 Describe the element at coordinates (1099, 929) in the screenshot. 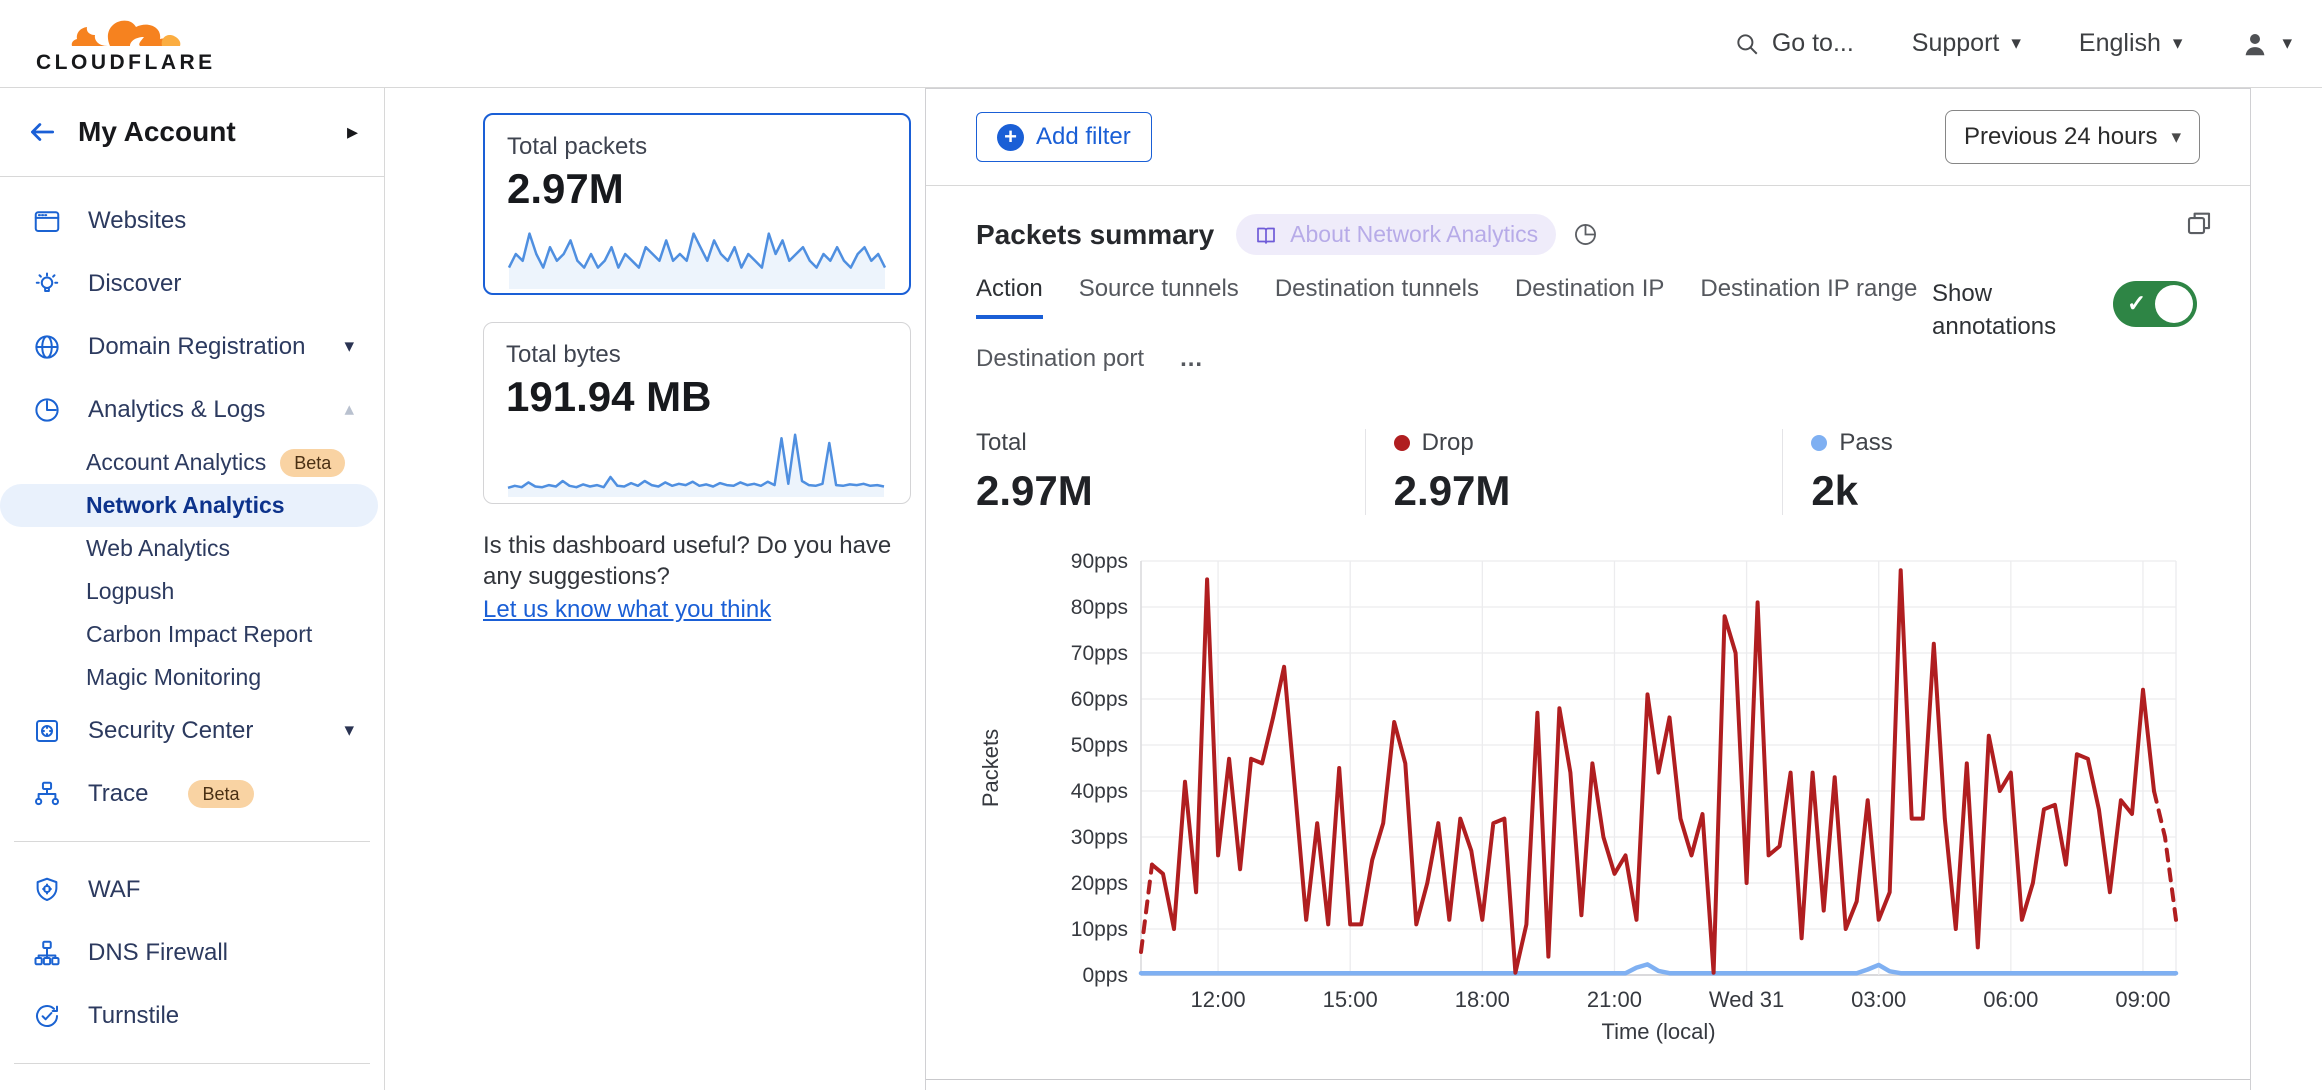

I see `svg-text: 10pps` at that location.